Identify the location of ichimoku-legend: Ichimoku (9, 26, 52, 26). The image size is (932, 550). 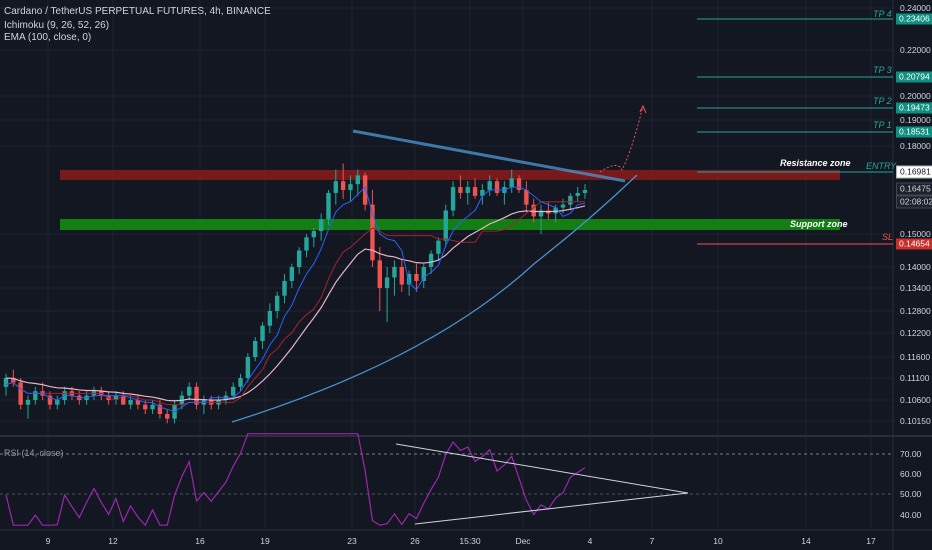
(57, 25).